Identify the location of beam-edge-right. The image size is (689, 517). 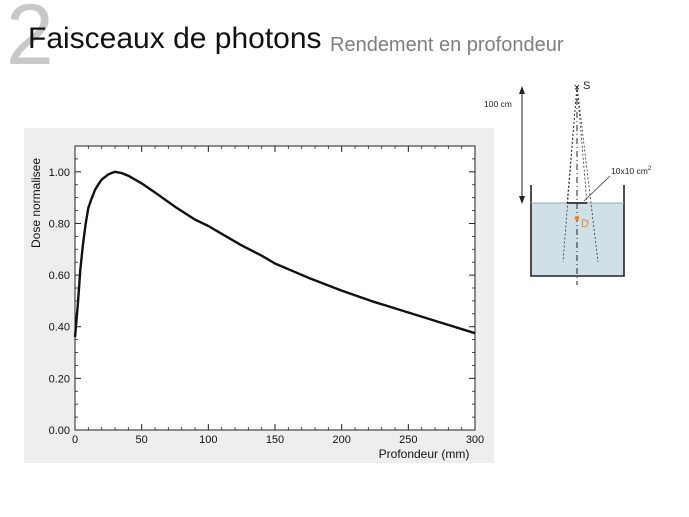
(587, 174).